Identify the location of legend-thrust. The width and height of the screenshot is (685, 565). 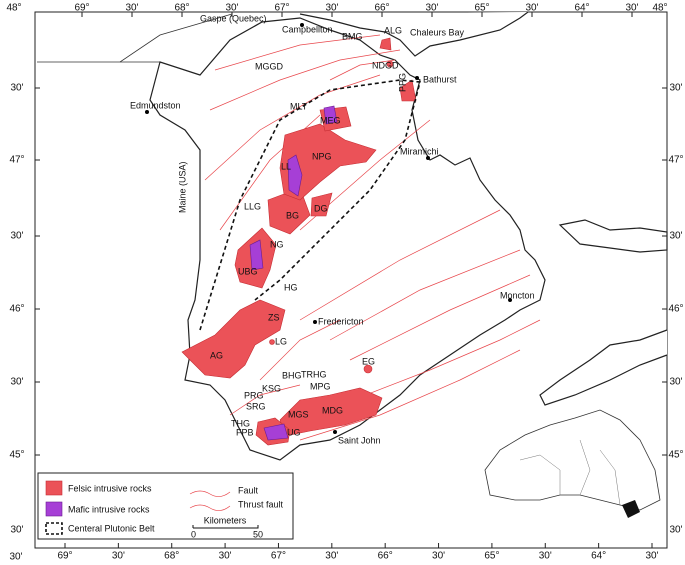
(210, 507).